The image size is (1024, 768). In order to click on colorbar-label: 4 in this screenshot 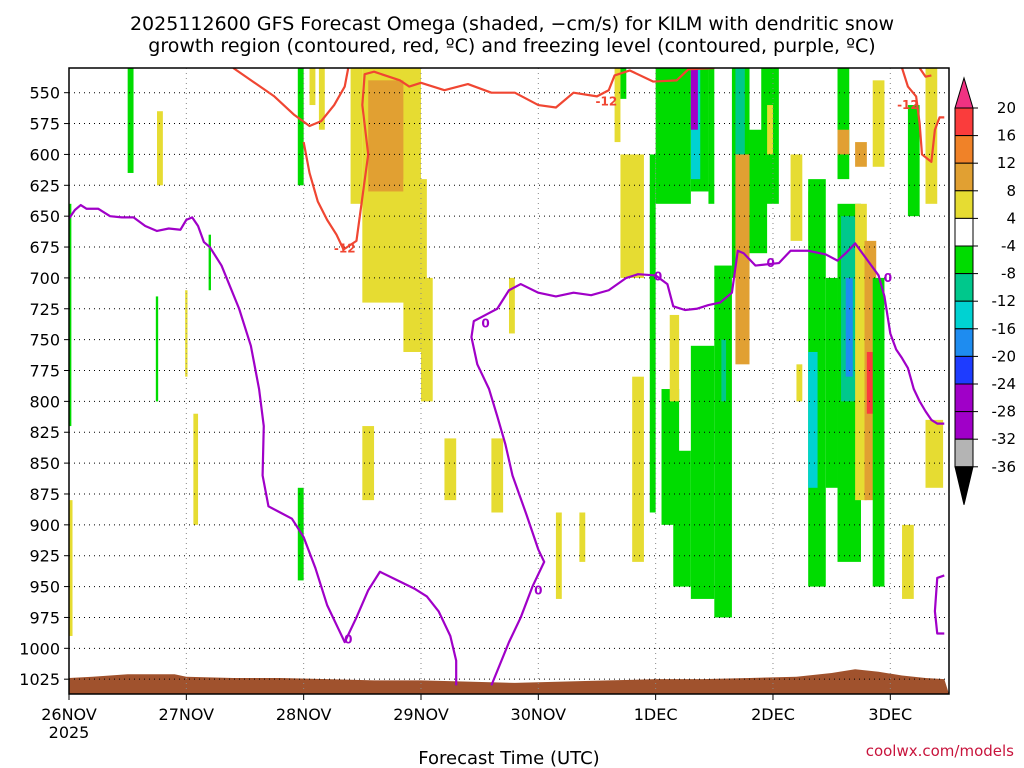, I will do `click(1011, 218)`.